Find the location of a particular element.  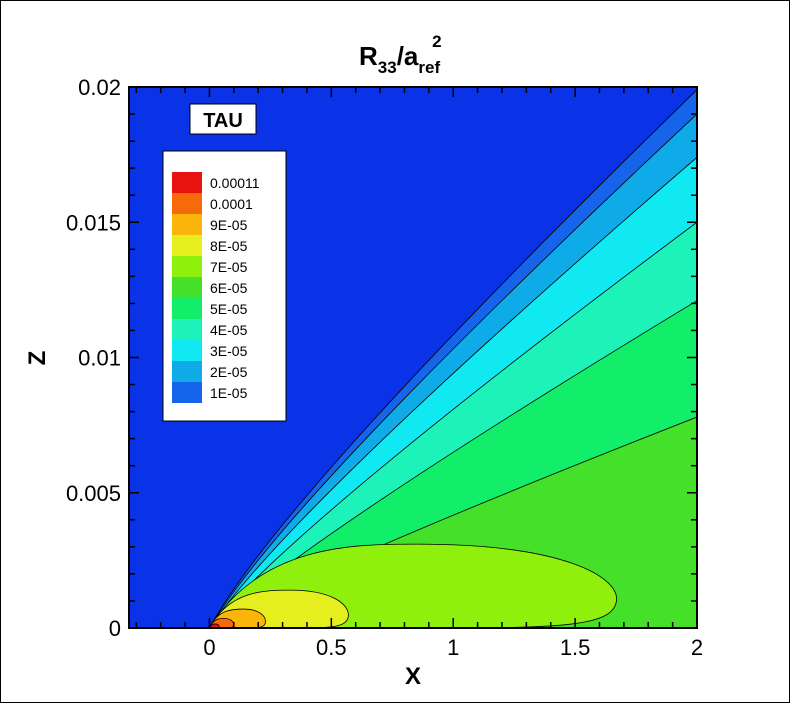

legend-label: 0.00011 is located at coordinates (235, 183).